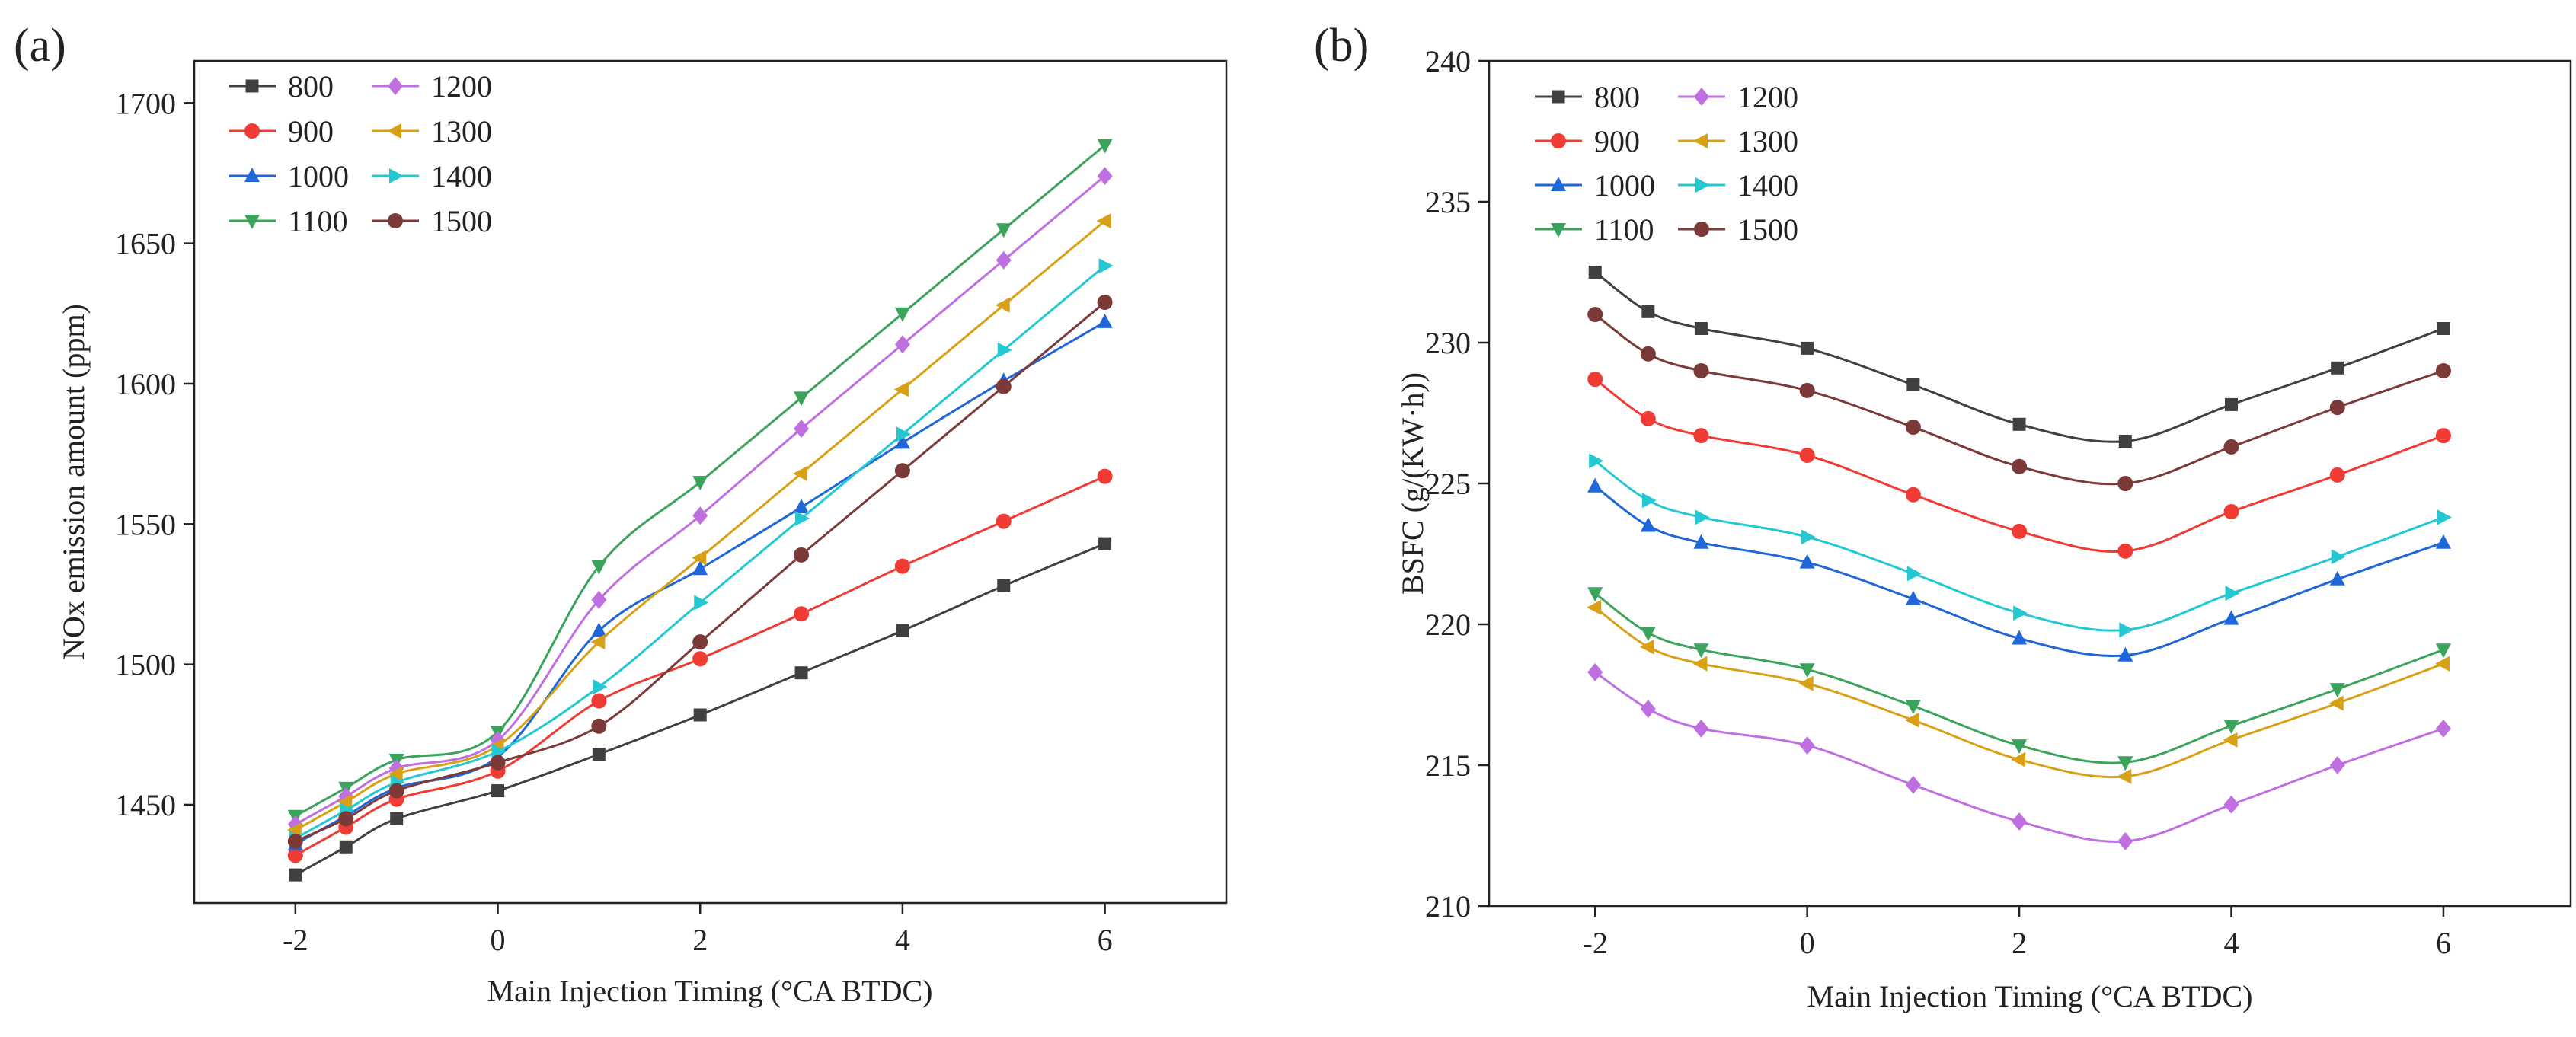 The height and width of the screenshot is (1037, 2576). I want to click on legend-entry-1200: 1200, so click(1738, 97).